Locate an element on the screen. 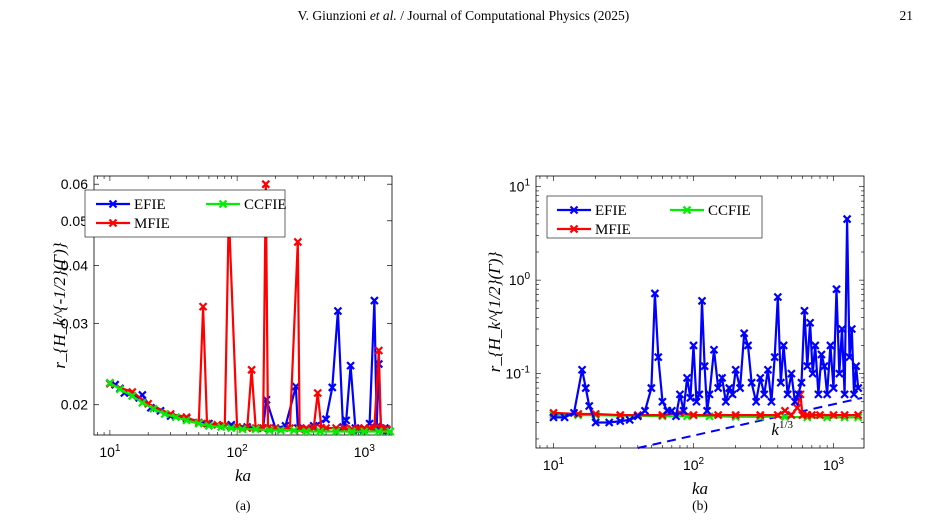  legend-label: CCFIE is located at coordinates (729, 211).